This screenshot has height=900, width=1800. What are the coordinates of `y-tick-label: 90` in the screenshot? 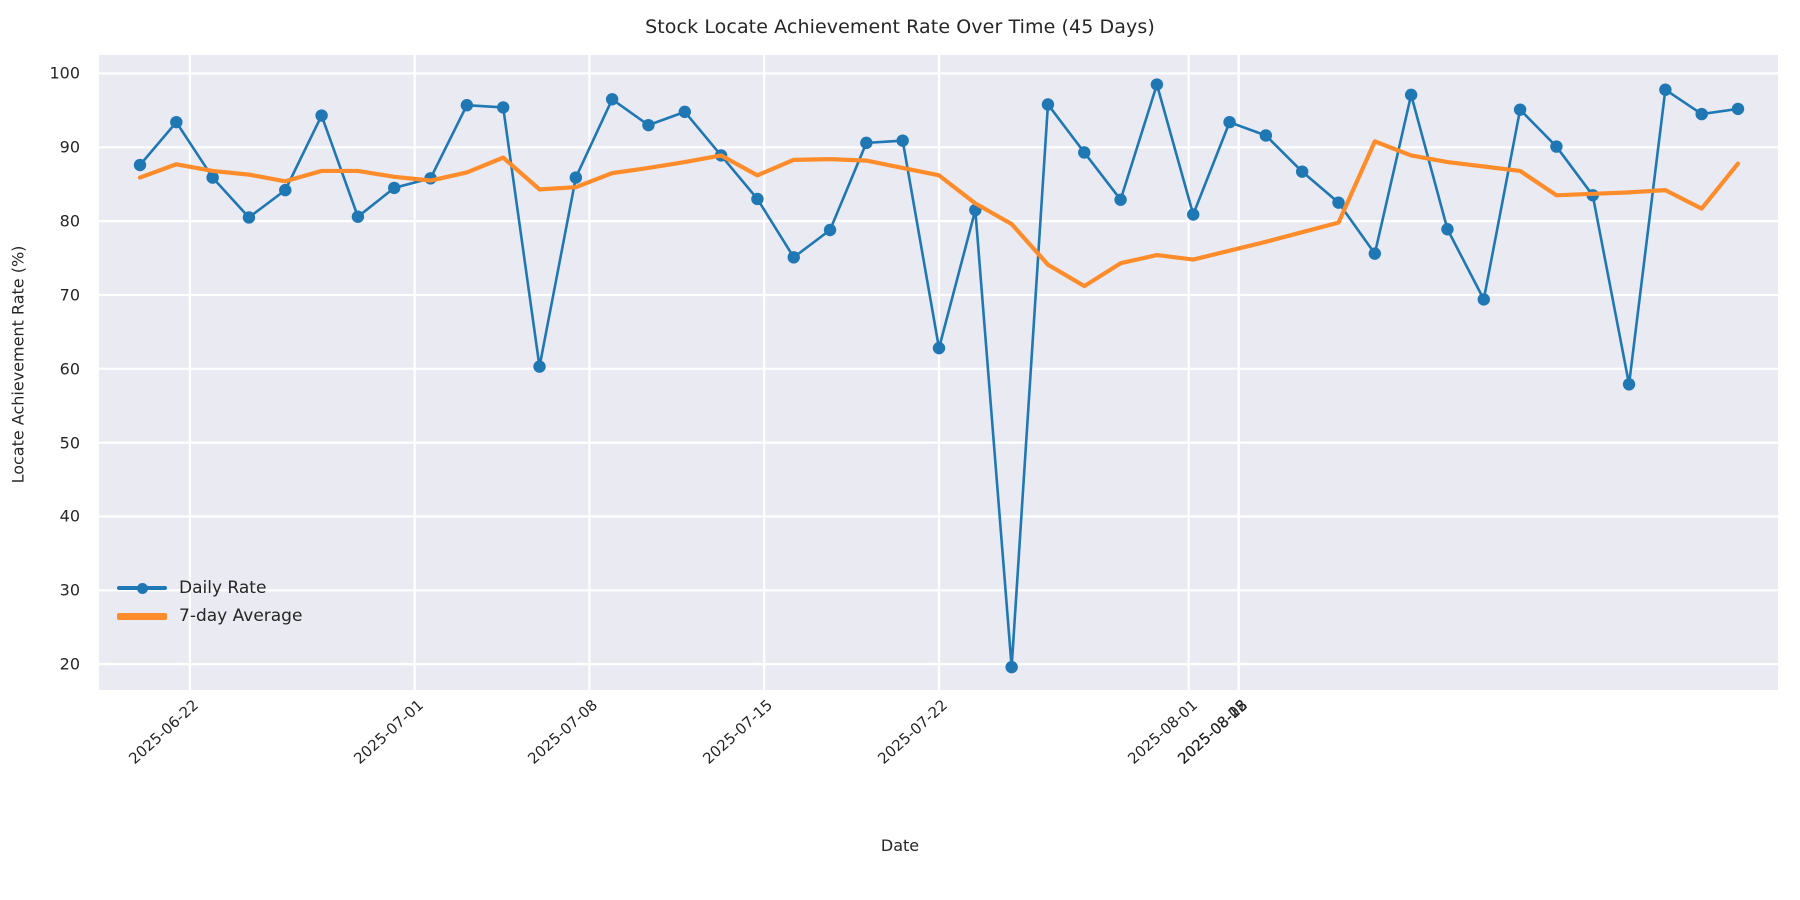 It's located at (69, 147).